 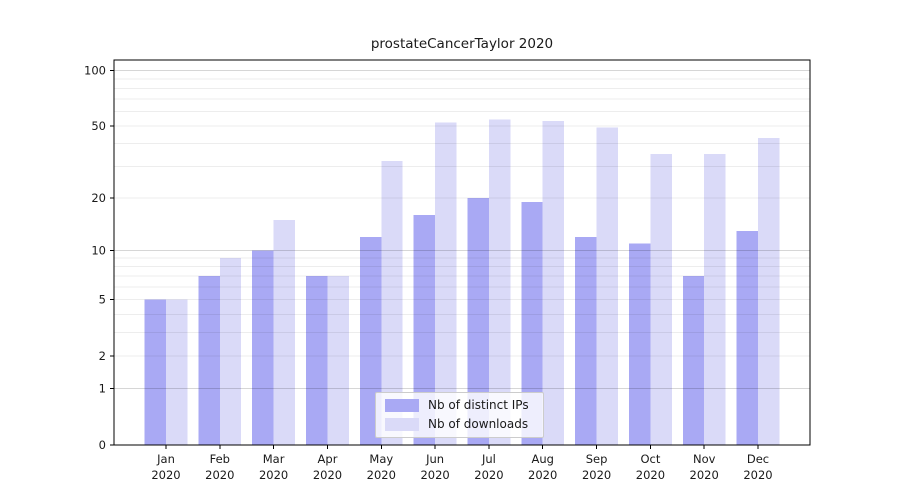 What do you see at coordinates (446, 283) in the screenshot?
I see `bar-downloads-jun` at bounding box center [446, 283].